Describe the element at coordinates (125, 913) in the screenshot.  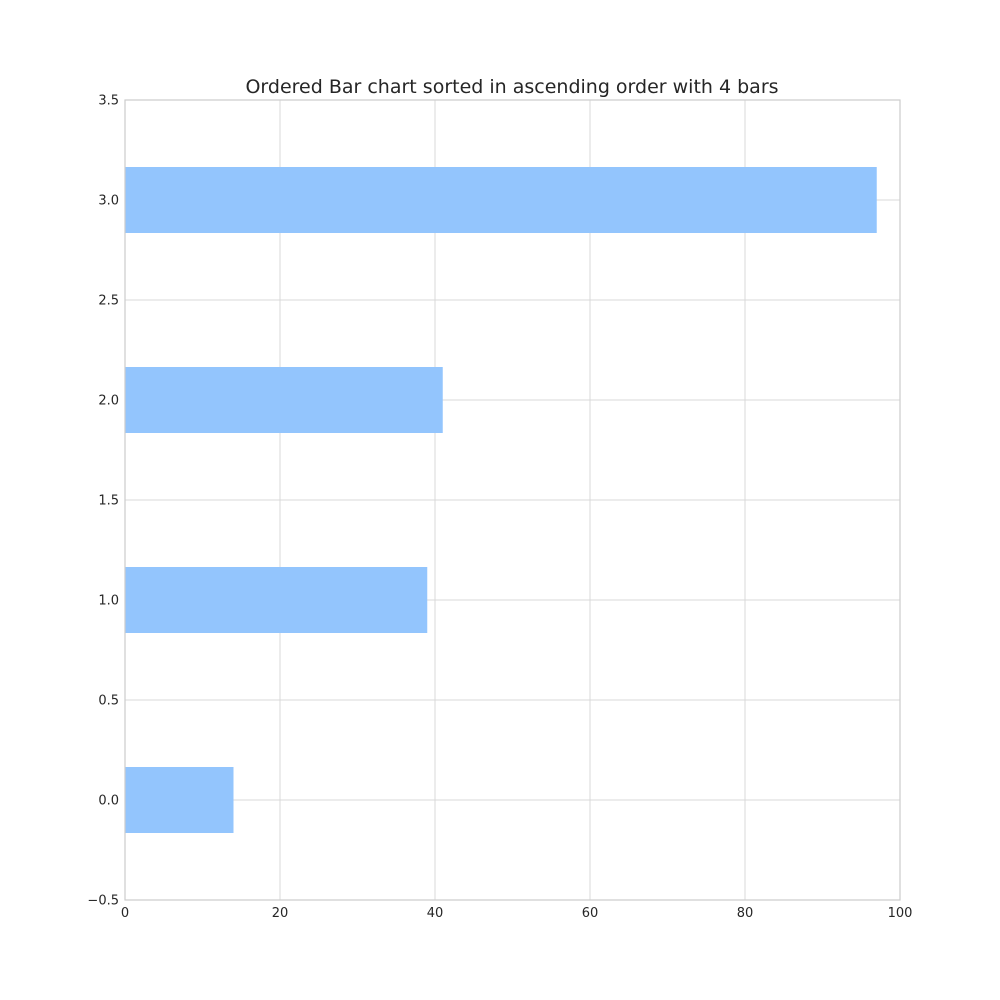
I see `x-tick-label: 0` at that location.